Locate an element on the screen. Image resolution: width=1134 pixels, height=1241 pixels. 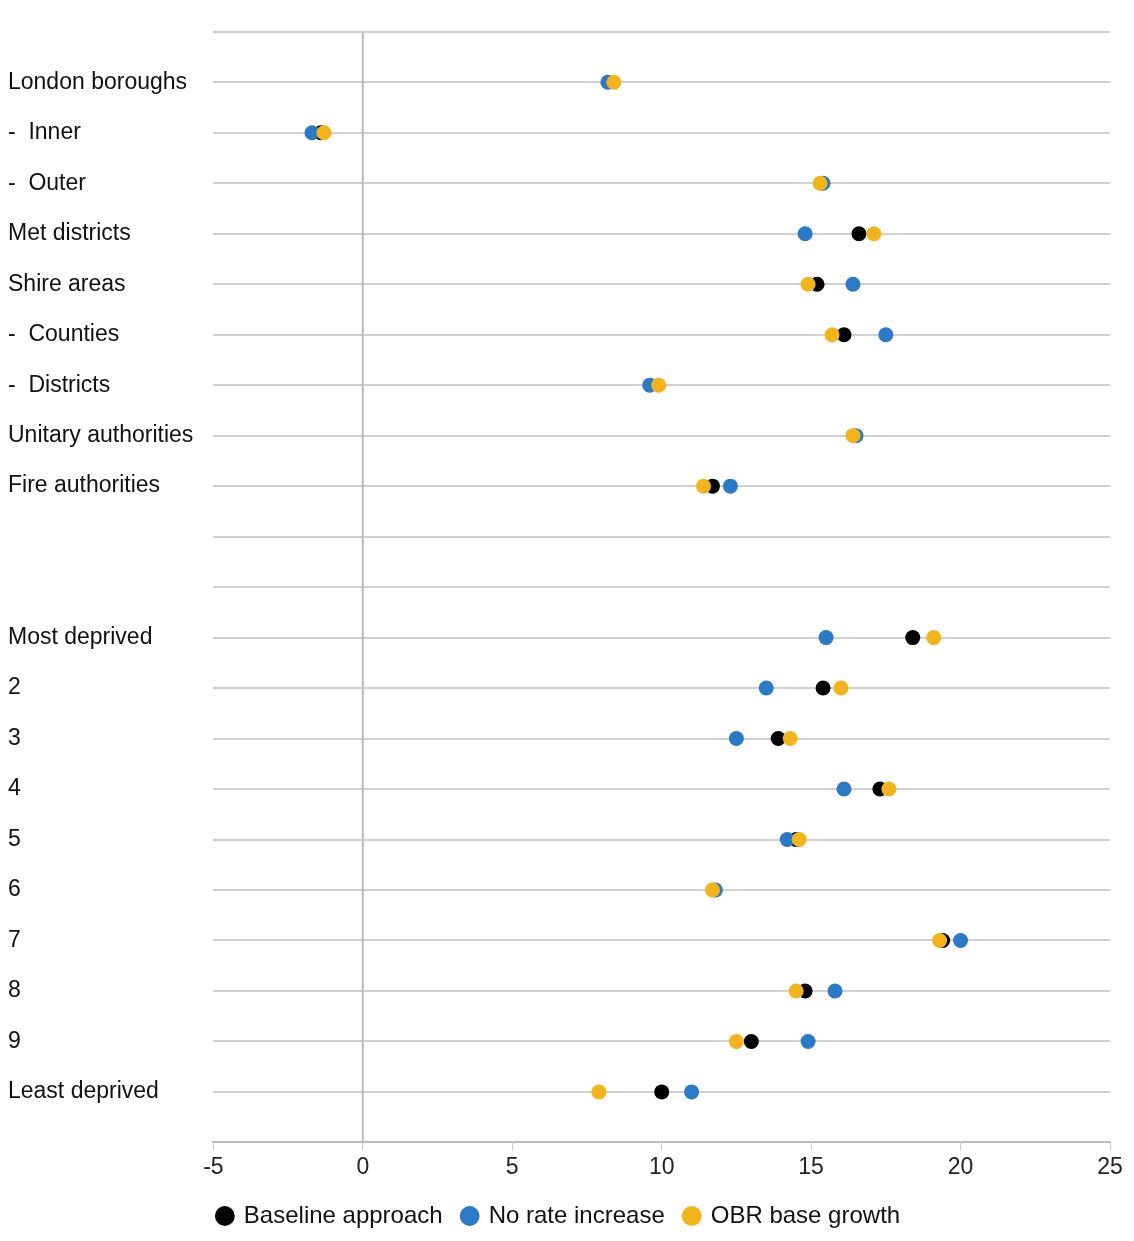
y-tick-label: - Districts is located at coordinates (59, 383).